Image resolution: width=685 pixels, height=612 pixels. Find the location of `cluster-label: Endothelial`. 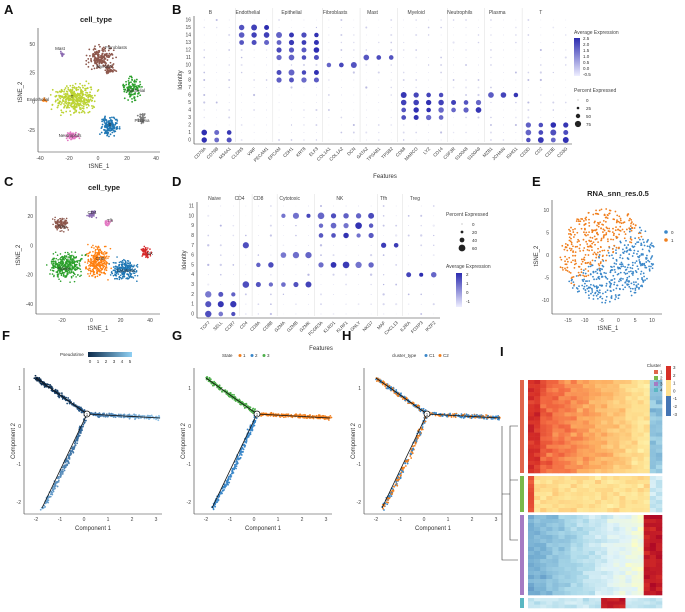

cluster-label: Endothelial is located at coordinates (38, 99).